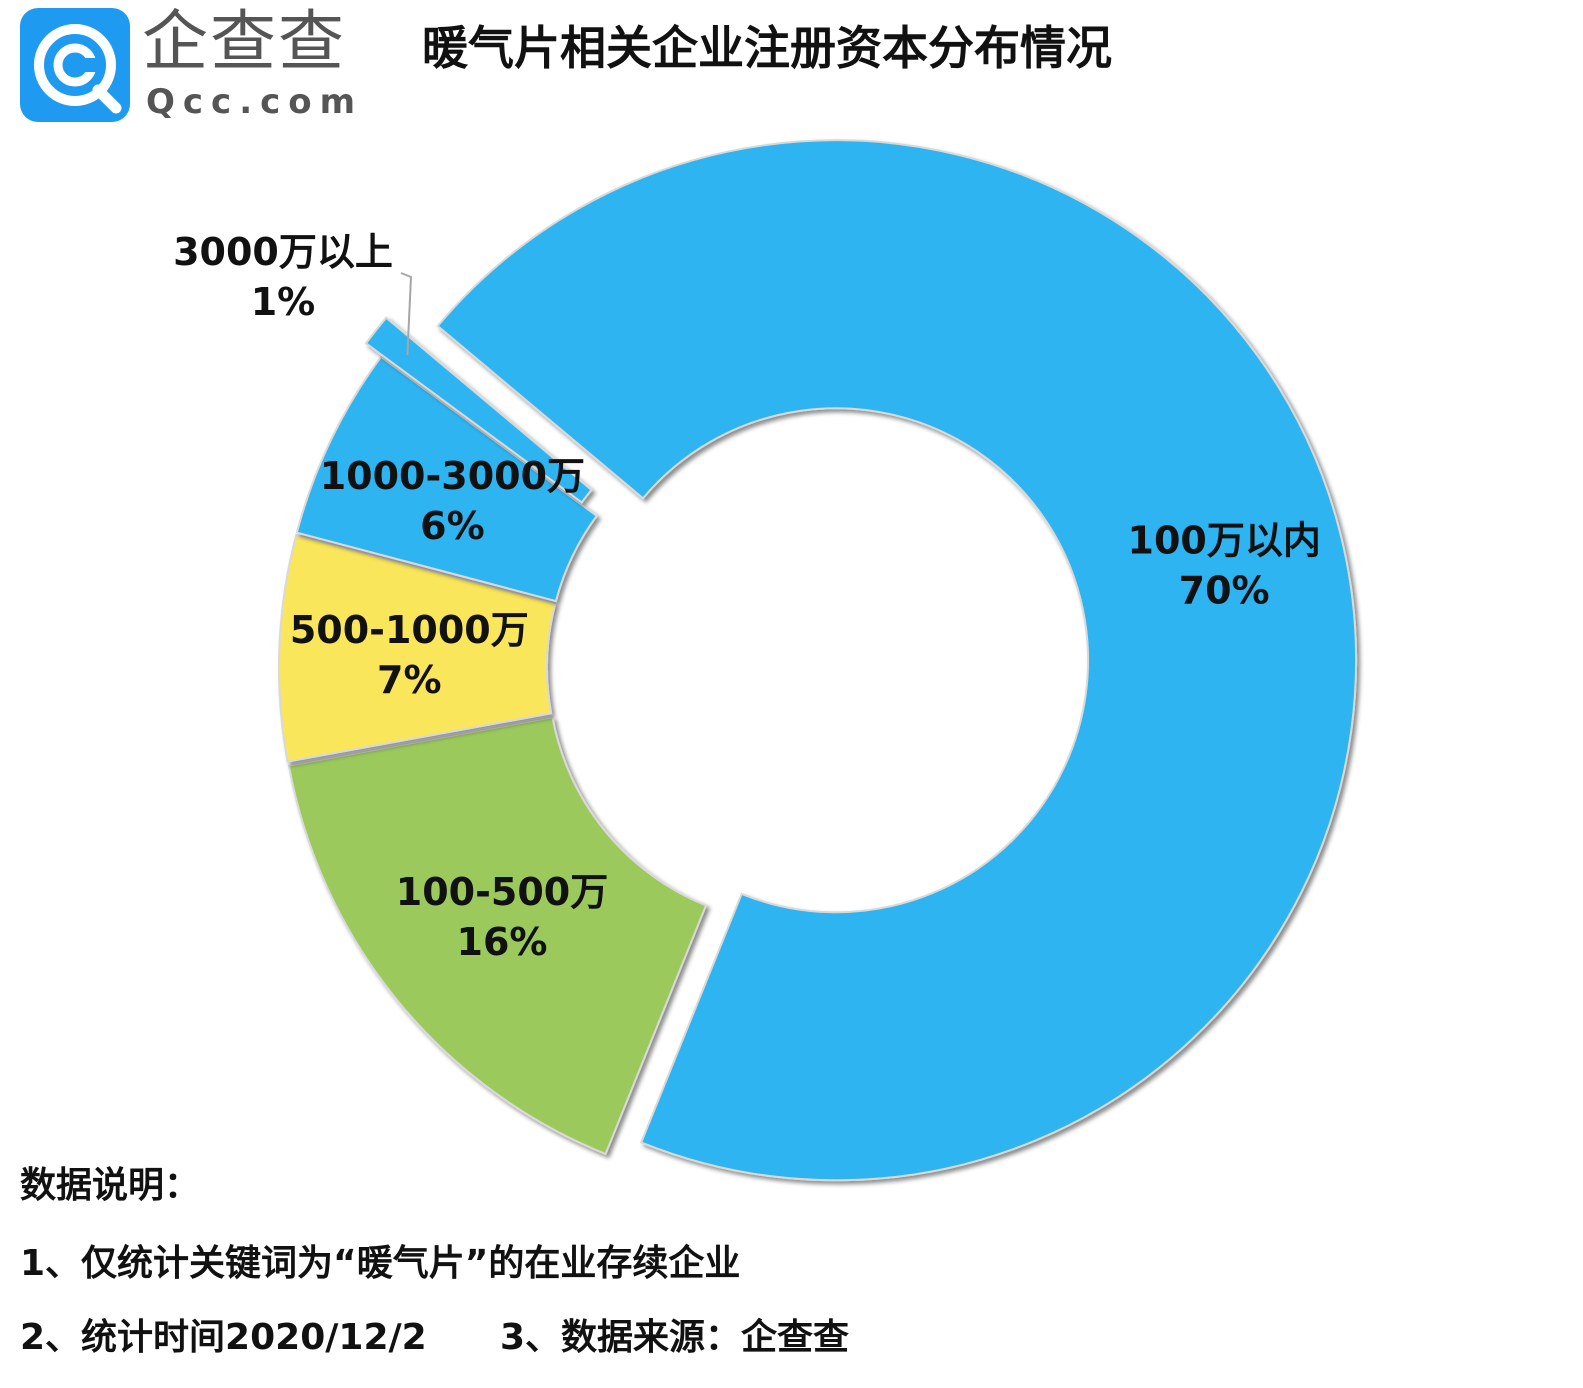 Image resolution: width=1583 pixels, height=1388 pixels. I want to click on slice-label-4: 1000-3000万, so click(452, 476).